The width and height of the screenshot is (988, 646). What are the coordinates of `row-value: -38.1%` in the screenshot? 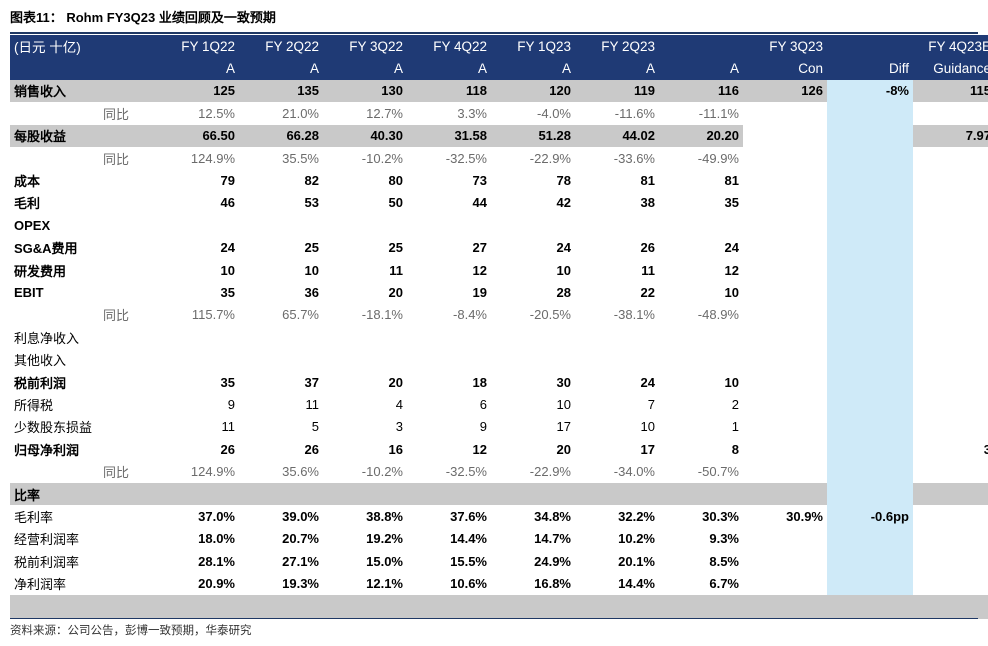 It's located at (634, 315).